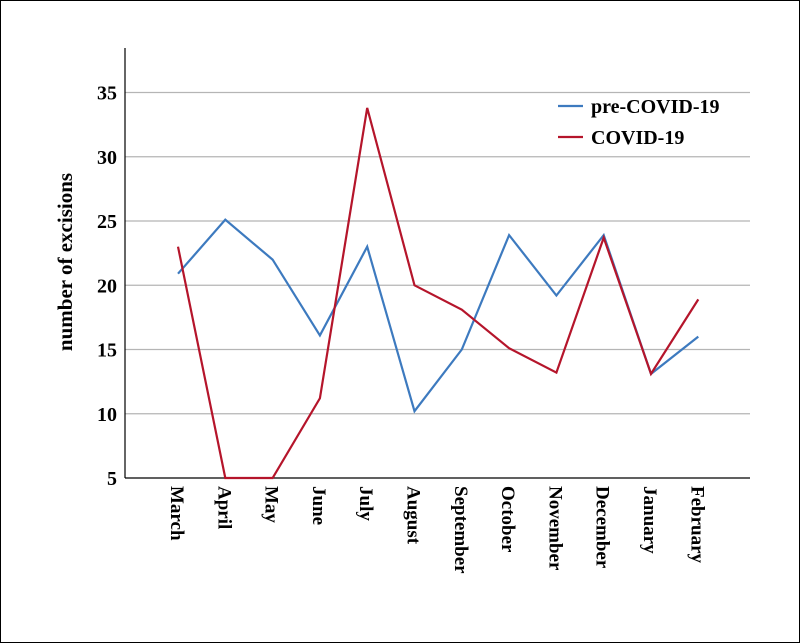  I want to click on x-tick-label: January, so click(649, 520).